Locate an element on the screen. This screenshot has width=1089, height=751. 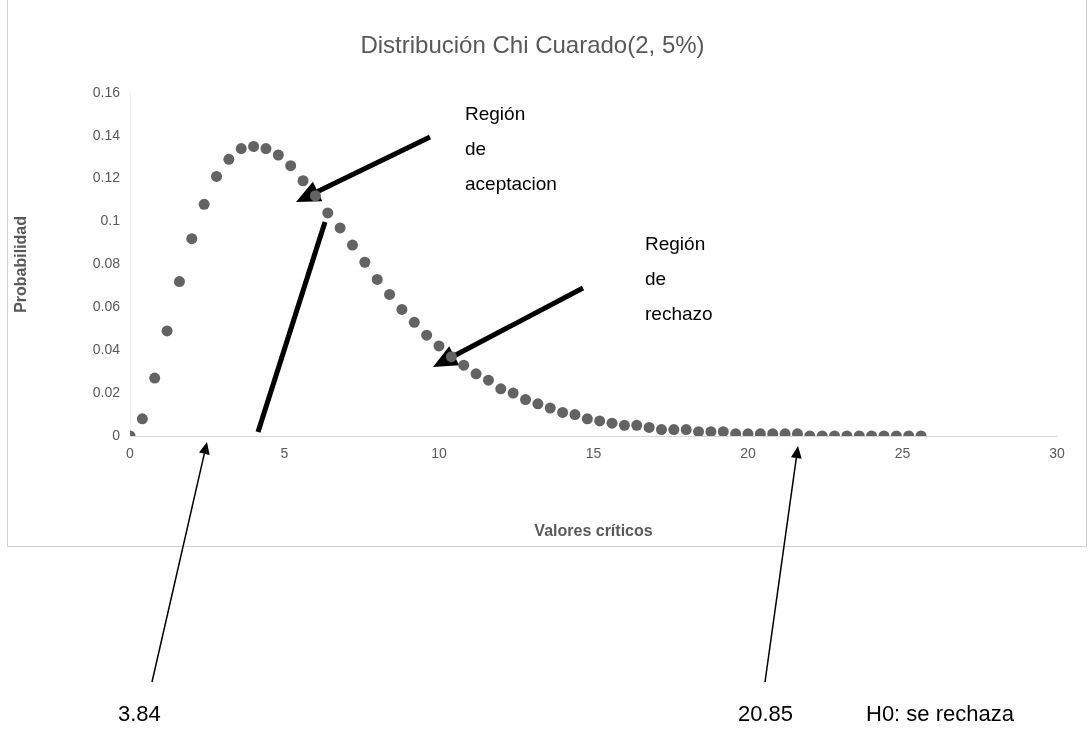
x-tick-label: 30 is located at coordinates (1057, 453).